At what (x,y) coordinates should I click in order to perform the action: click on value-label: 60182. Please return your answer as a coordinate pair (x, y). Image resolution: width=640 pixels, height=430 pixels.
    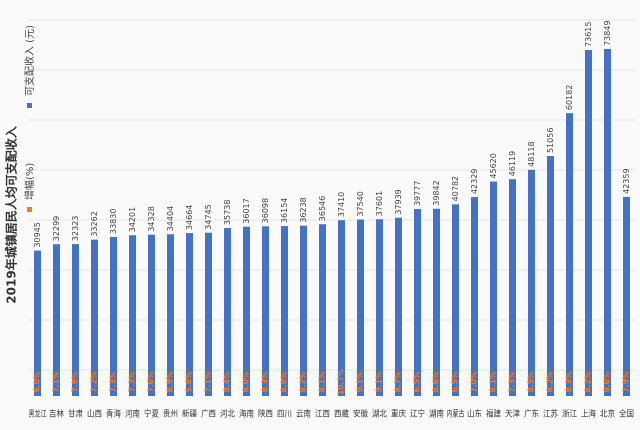
    Looking at the image, I should click on (569, 97).